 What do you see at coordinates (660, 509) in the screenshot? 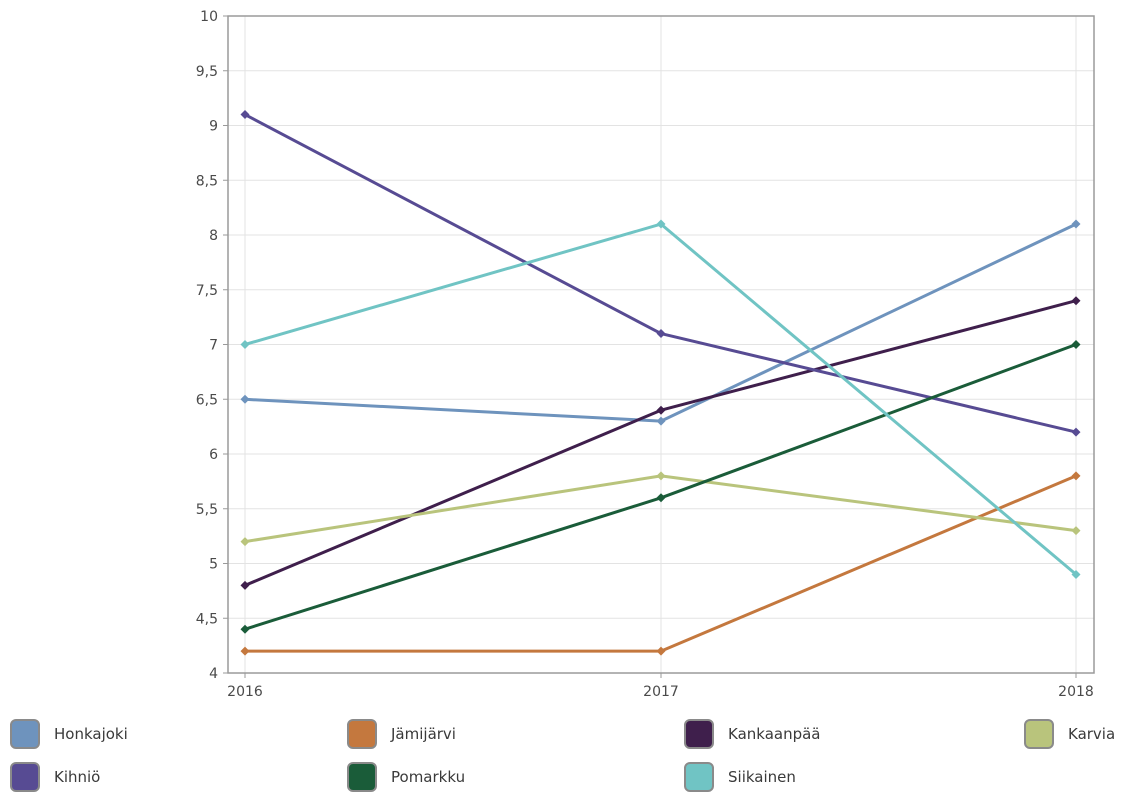
I see `series-karvia` at bounding box center [660, 509].